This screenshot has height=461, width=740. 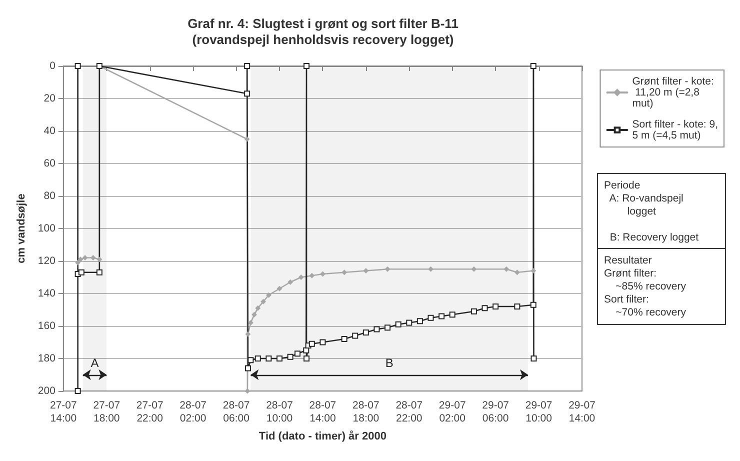 I want to click on y-tick-label: 100, so click(x=47, y=228).